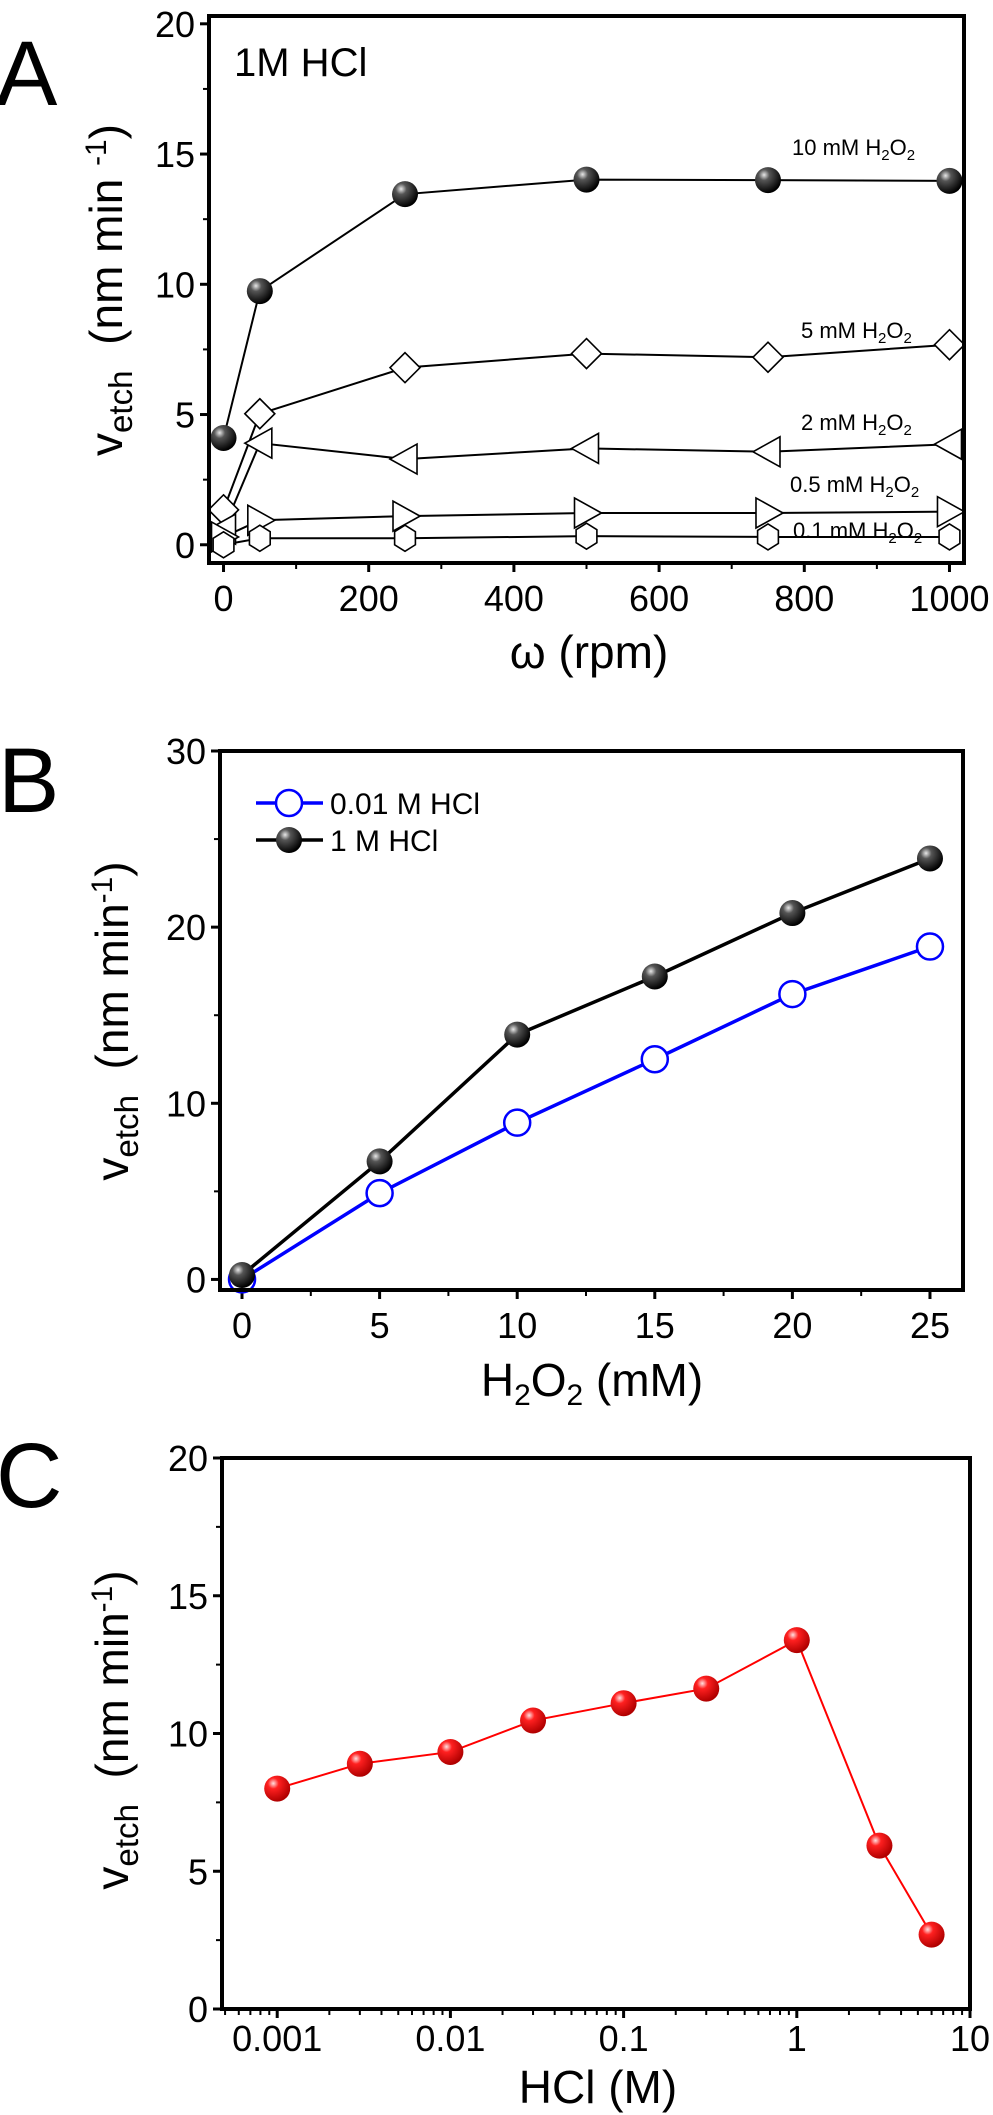  What do you see at coordinates (186, 751) in the screenshot?
I see `y-tick-label: 30` at bounding box center [186, 751].